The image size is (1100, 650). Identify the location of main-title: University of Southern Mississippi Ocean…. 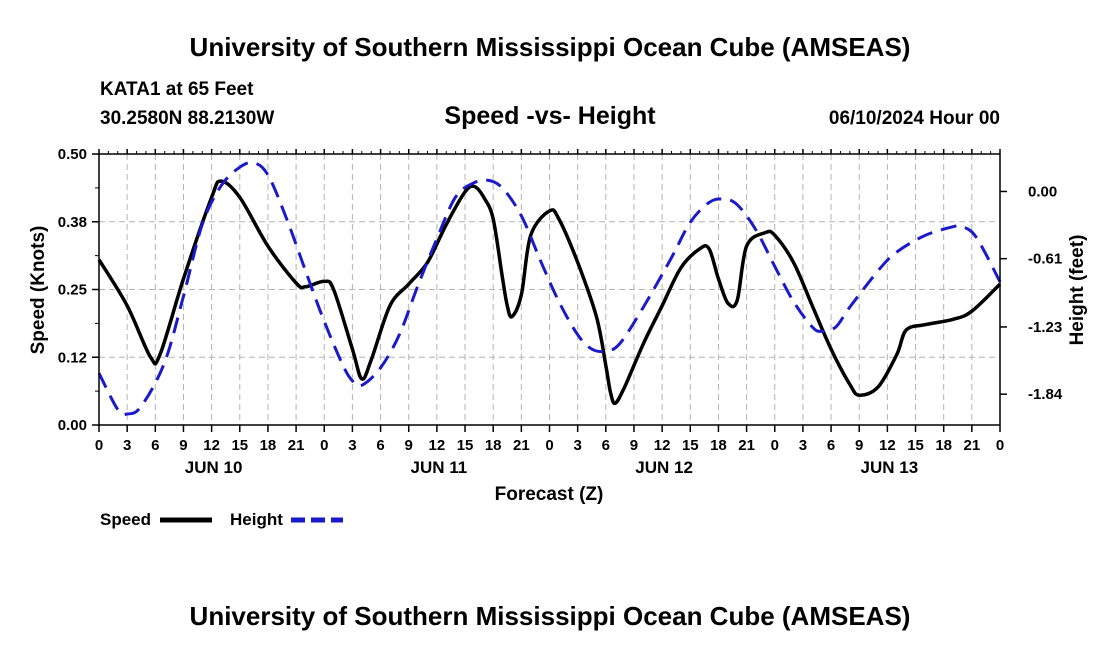
(550, 47).